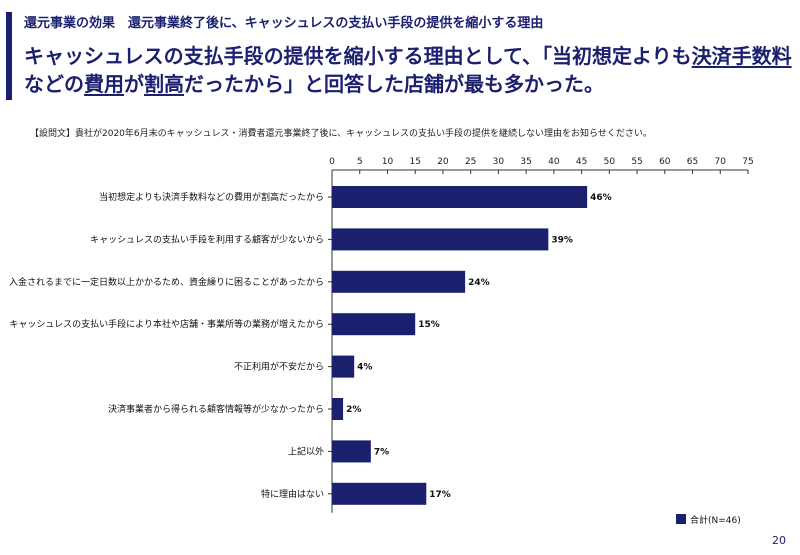 This screenshot has height=555, width=800. I want to click on headline-text: キャッシュレスの支払手段の提供を縮小する理由として、「当初想定よりも, so click(358, 56).